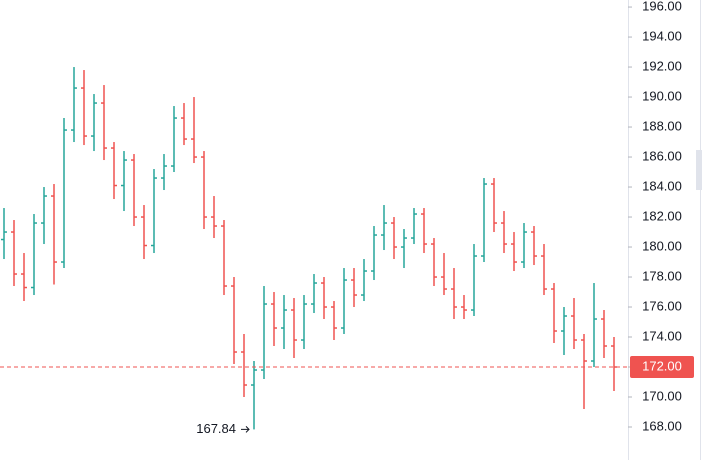 Image resolution: width=720 pixels, height=460 pixels. Describe the element at coordinates (662, 275) in the screenshot. I see `y-tick-label: 178.00` at that location.